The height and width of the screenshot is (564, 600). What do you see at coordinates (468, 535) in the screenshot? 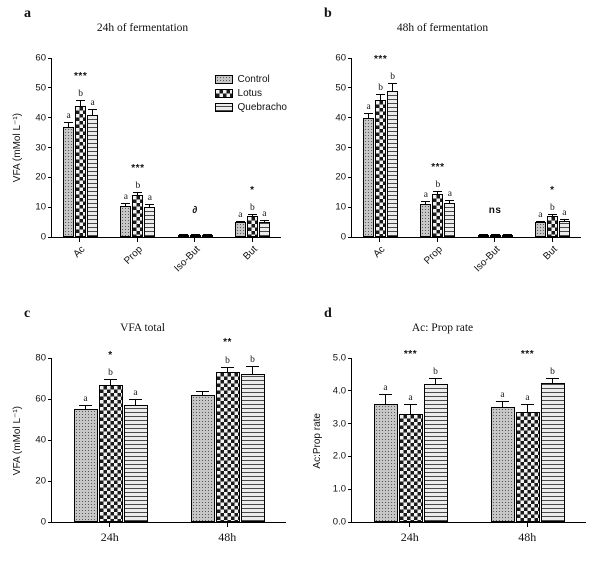
I see `x-axis-labels-d: 24h 48h` at bounding box center [468, 535].